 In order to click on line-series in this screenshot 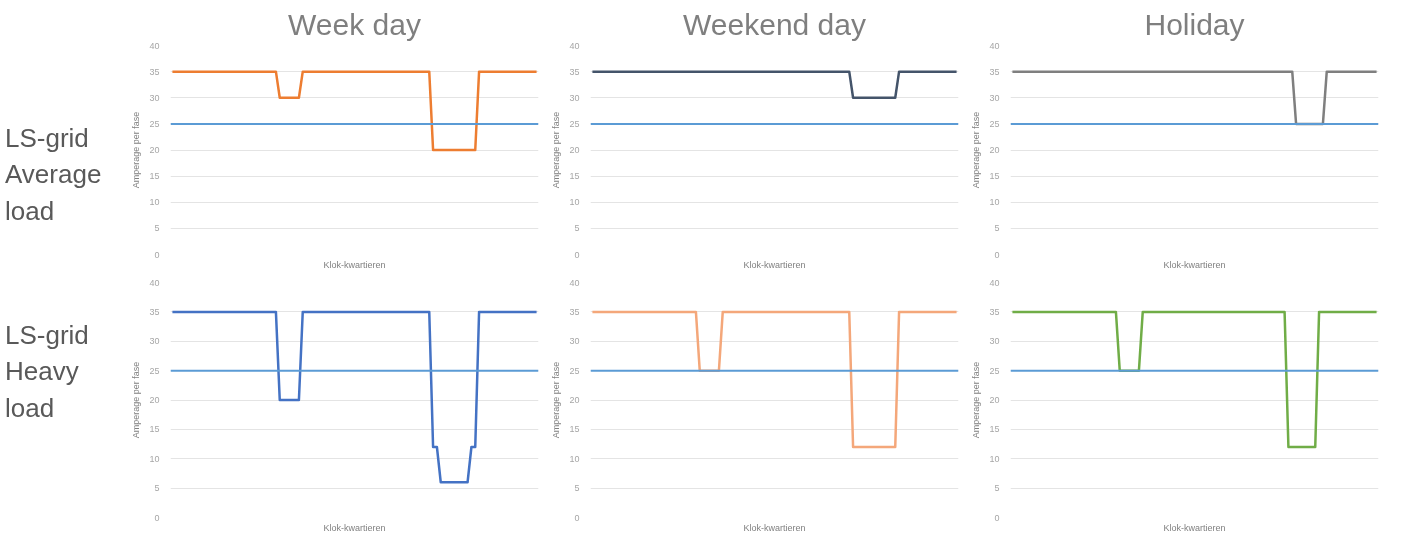, I will do `click(354, 397)`.